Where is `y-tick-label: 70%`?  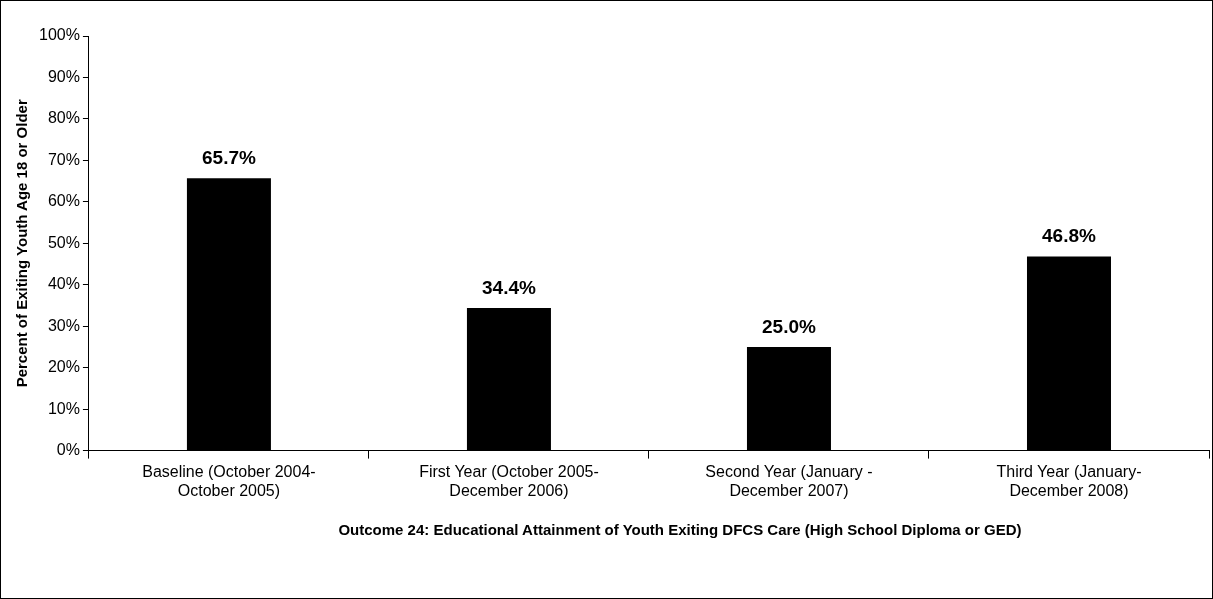
y-tick-label: 70% is located at coordinates (63, 159).